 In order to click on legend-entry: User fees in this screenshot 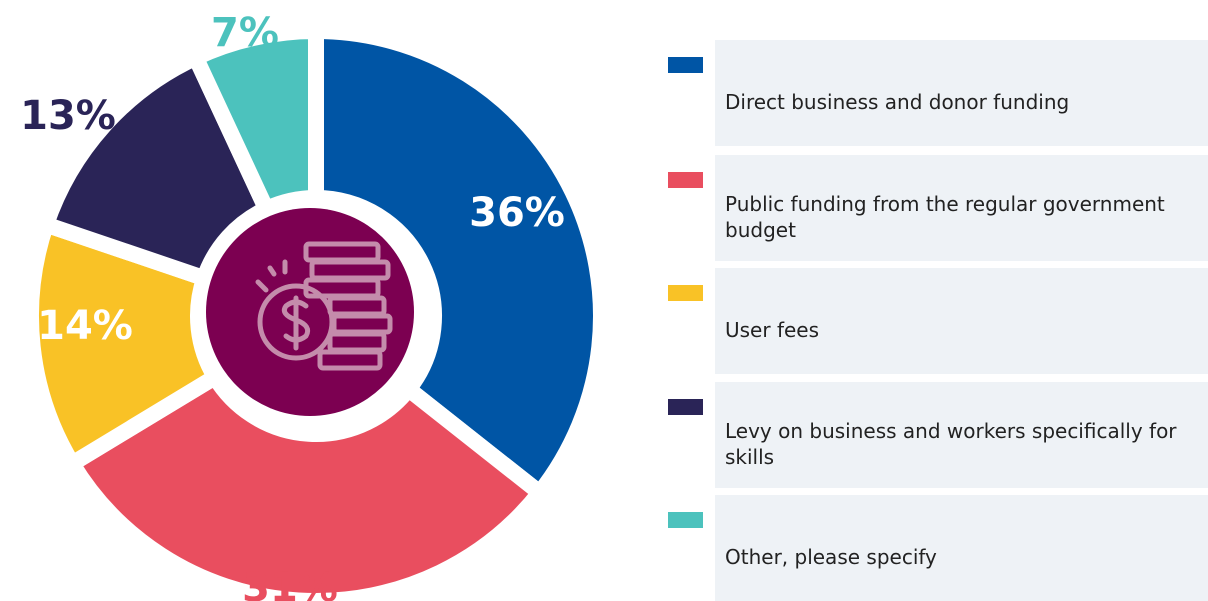, I will do `click(961, 321)`.